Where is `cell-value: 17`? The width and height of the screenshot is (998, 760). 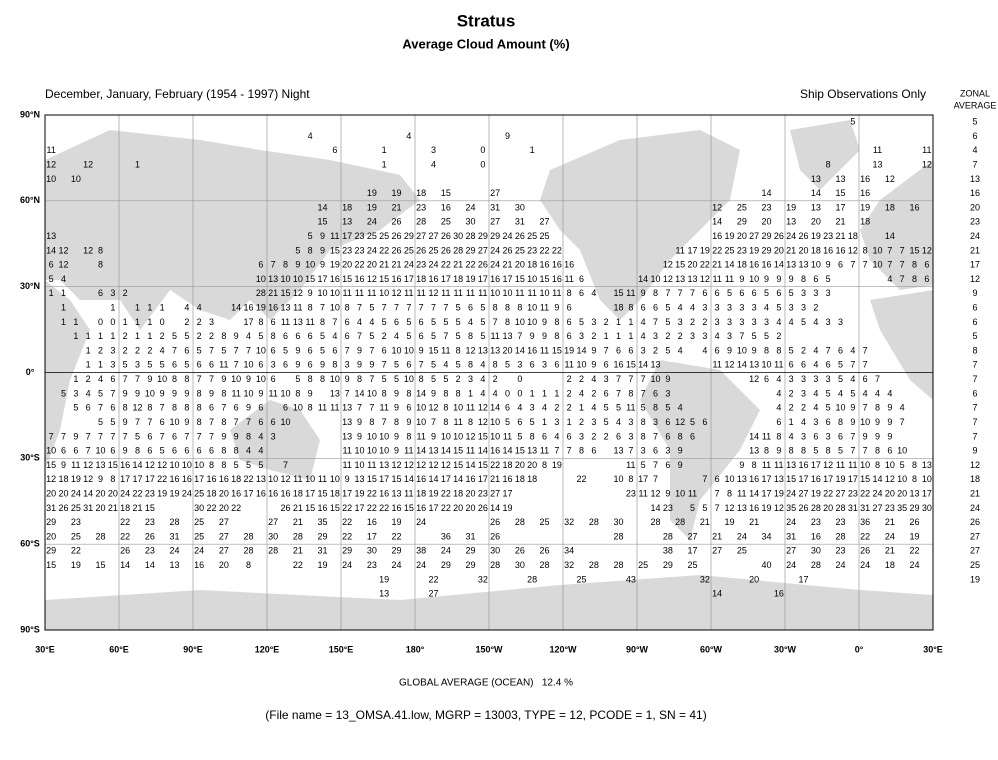
cell-value: 17 is located at coordinates (446, 279).